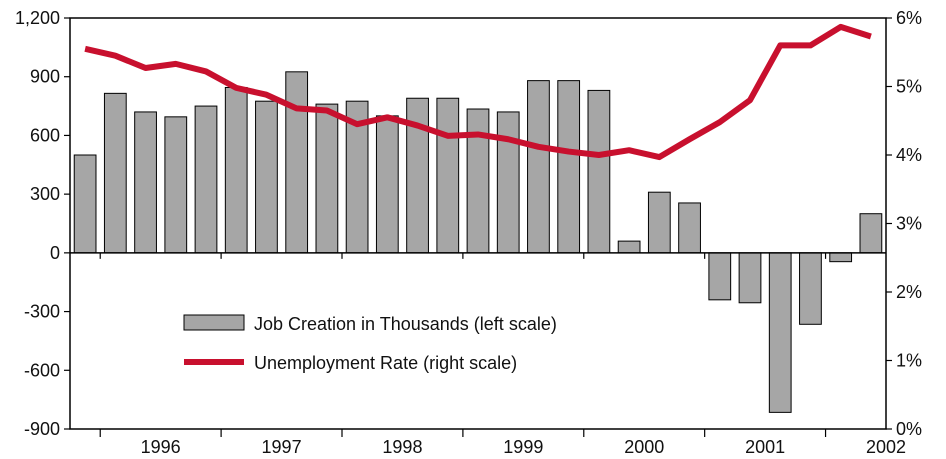 The height and width of the screenshot is (459, 946). Describe the element at coordinates (909, 18) in the screenshot. I see `right-tick-label-0: 6%` at that location.